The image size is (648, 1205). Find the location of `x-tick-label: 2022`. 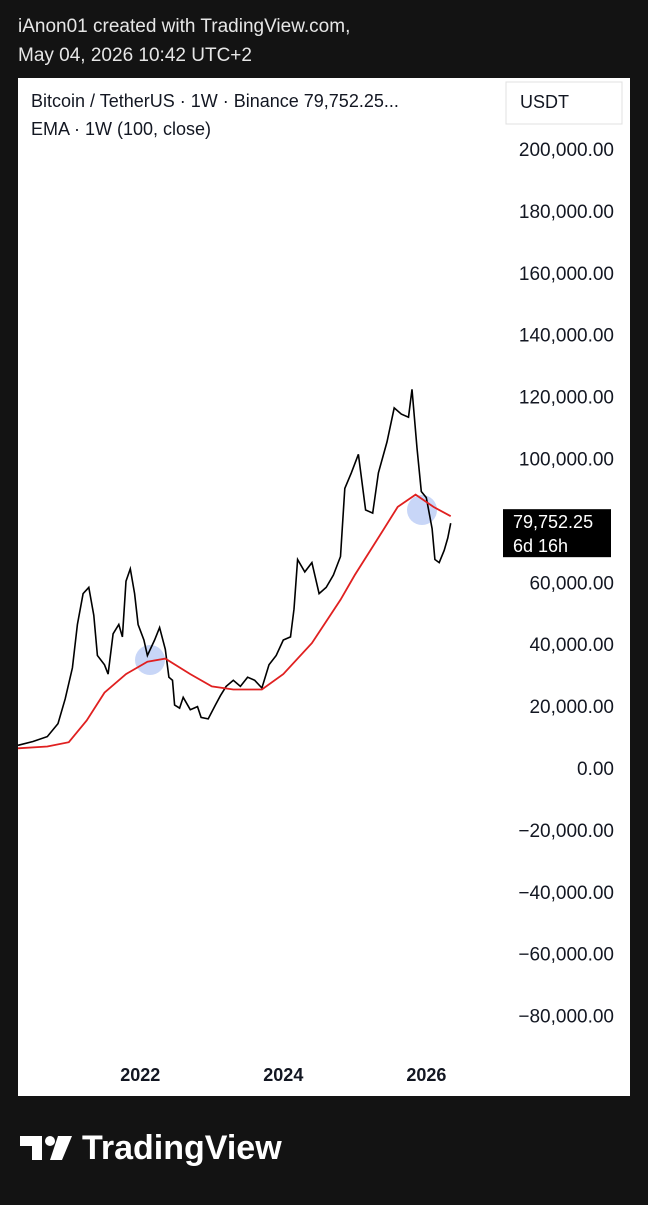

x-tick-label: 2022 is located at coordinates (140, 1075).